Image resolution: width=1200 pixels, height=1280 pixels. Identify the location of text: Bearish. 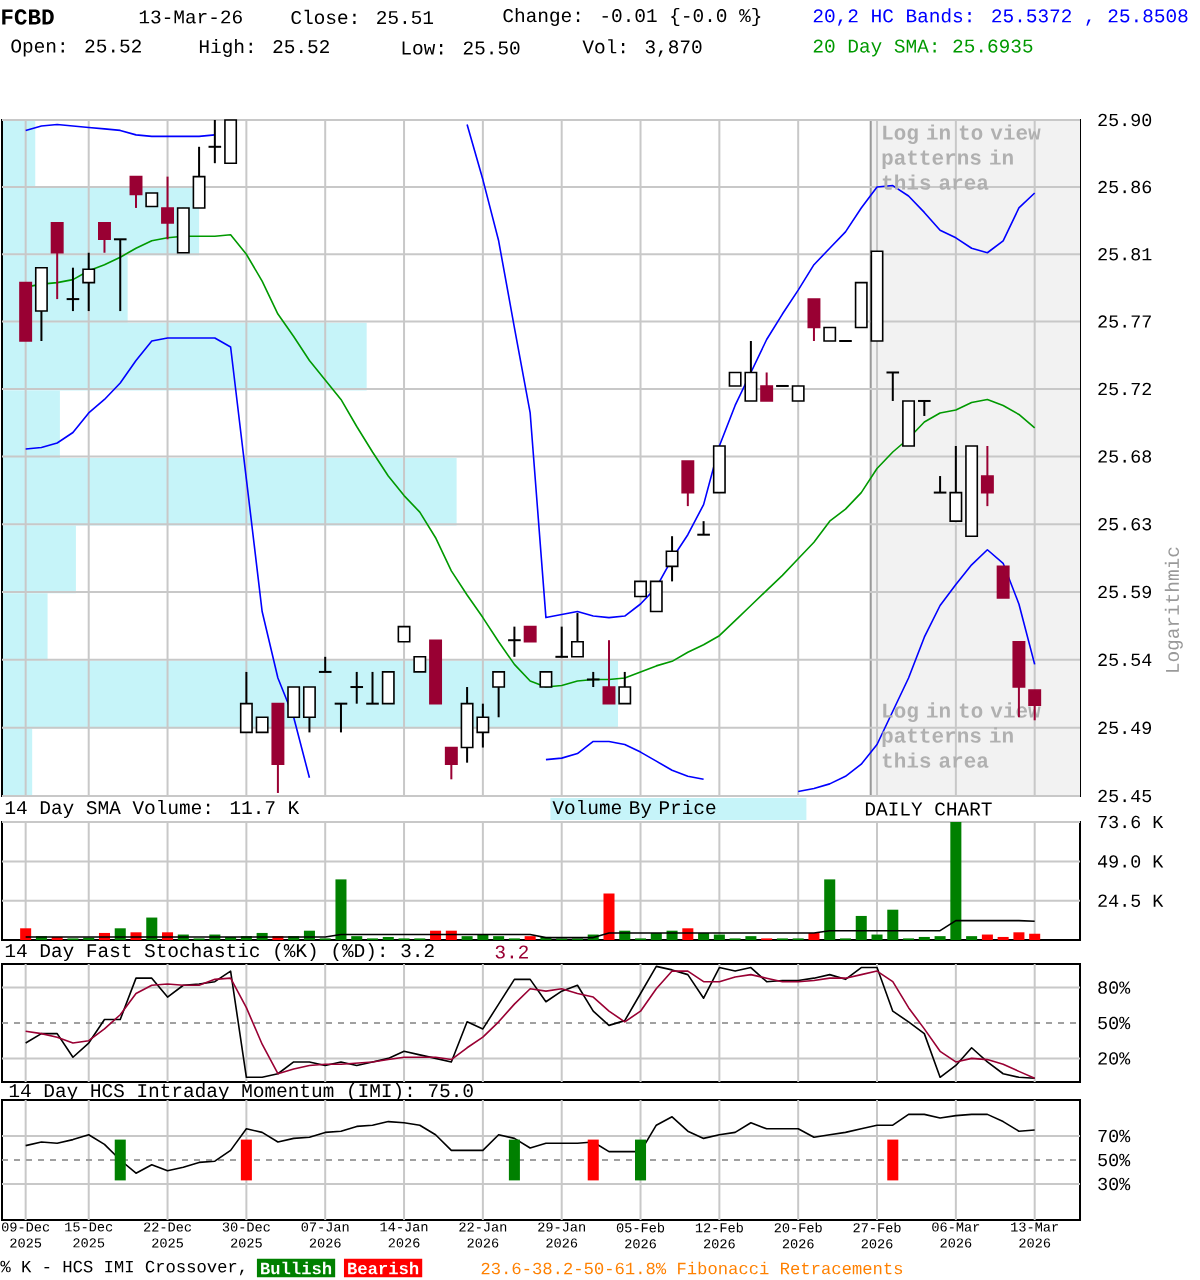
(383, 1268).